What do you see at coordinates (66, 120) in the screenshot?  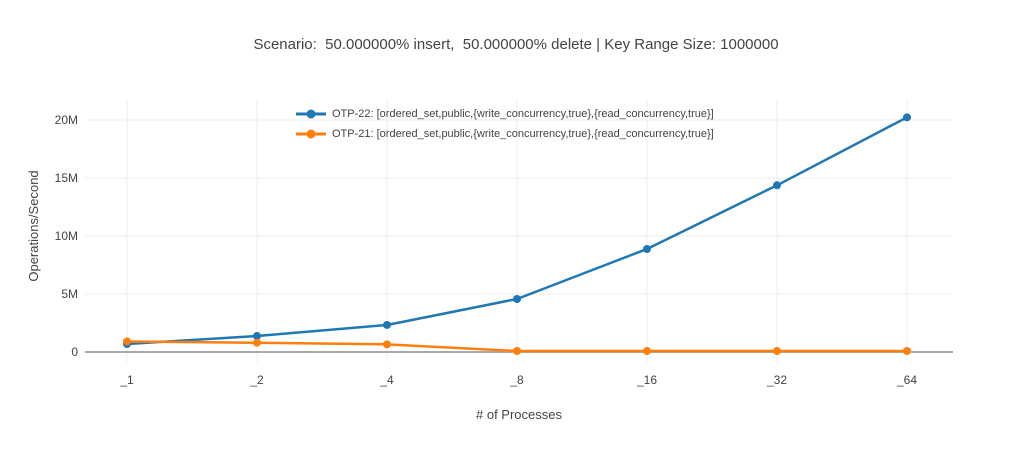 I see `y-tick-label: 20M` at bounding box center [66, 120].